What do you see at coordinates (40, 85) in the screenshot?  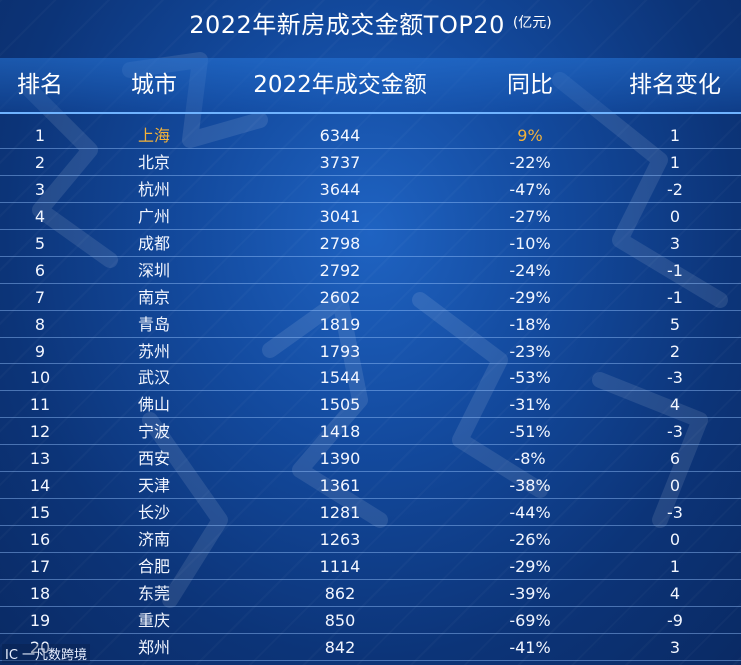 I see `header-rank: 排名` at bounding box center [40, 85].